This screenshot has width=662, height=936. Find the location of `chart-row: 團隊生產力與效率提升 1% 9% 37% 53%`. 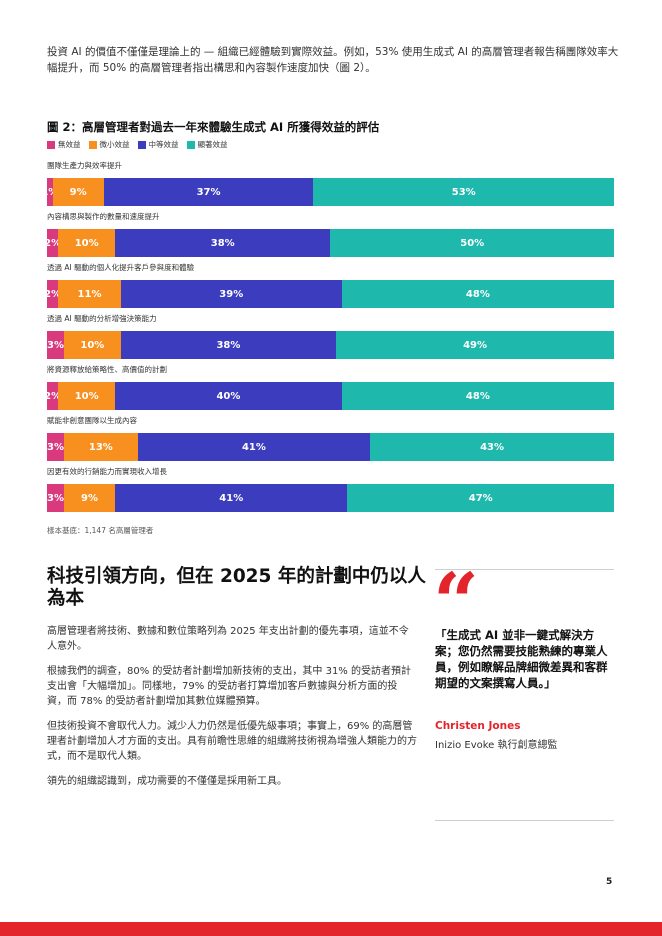

chart-row: 團隊生產力與效率提升 1% 9% 37% 53% is located at coordinates (327, 183).